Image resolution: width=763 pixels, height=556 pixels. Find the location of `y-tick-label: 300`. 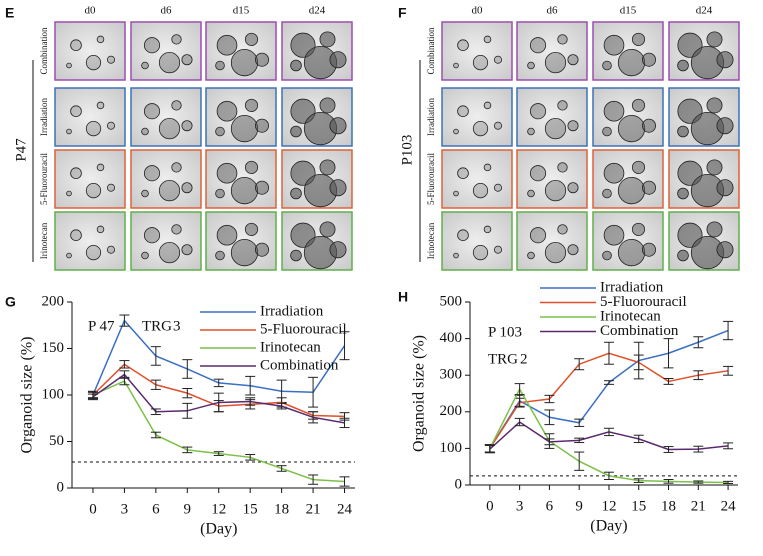

y-tick-label: 300 is located at coordinates (451, 375).